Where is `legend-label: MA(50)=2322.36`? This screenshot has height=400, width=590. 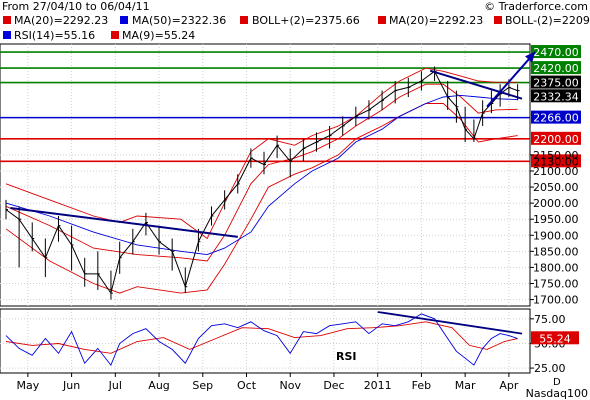 legend-label: MA(50)=2322.36 is located at coordinates (179, 20).